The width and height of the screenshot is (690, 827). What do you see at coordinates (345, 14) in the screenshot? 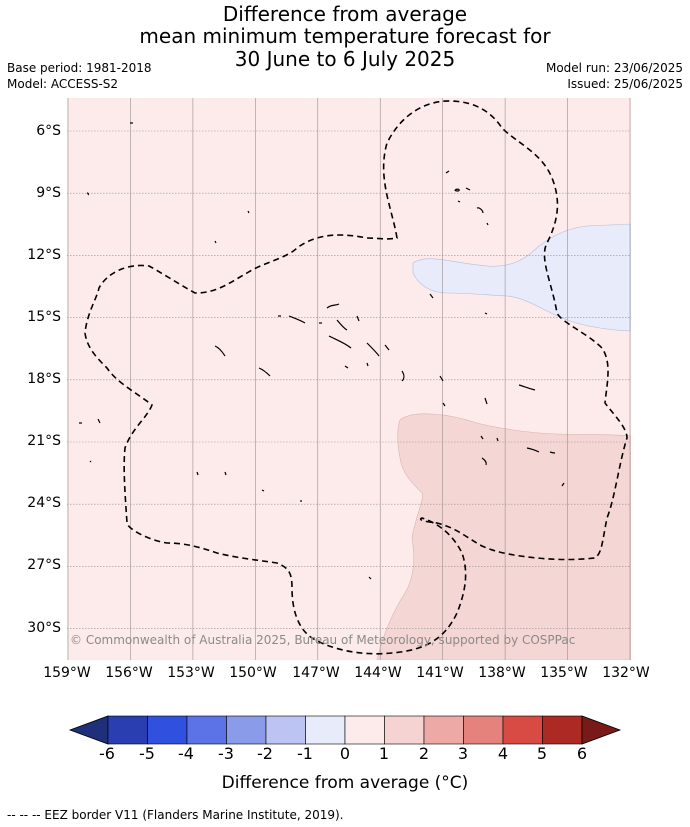
I see `title-line-1: Difference from average` at bounding box center [345, 14].